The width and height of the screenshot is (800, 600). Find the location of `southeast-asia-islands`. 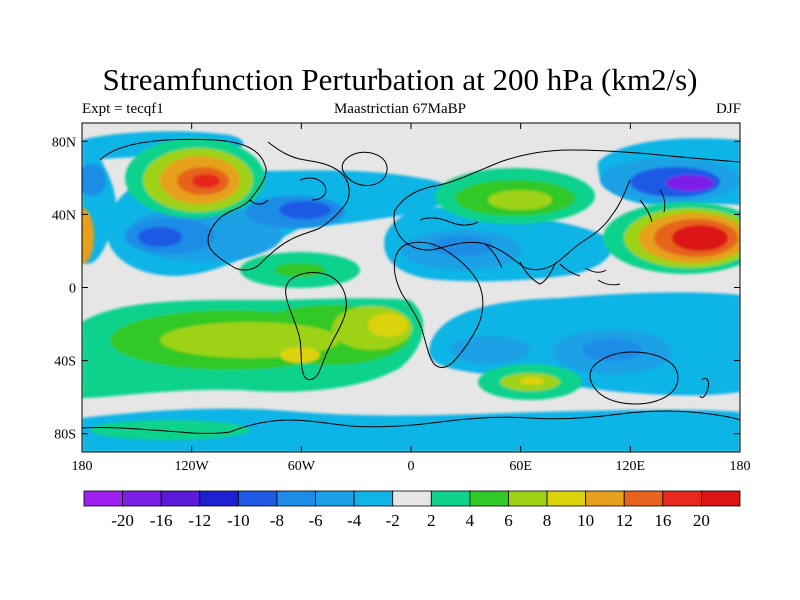

southeast-asia-islands is located at coordinates (590, 274).